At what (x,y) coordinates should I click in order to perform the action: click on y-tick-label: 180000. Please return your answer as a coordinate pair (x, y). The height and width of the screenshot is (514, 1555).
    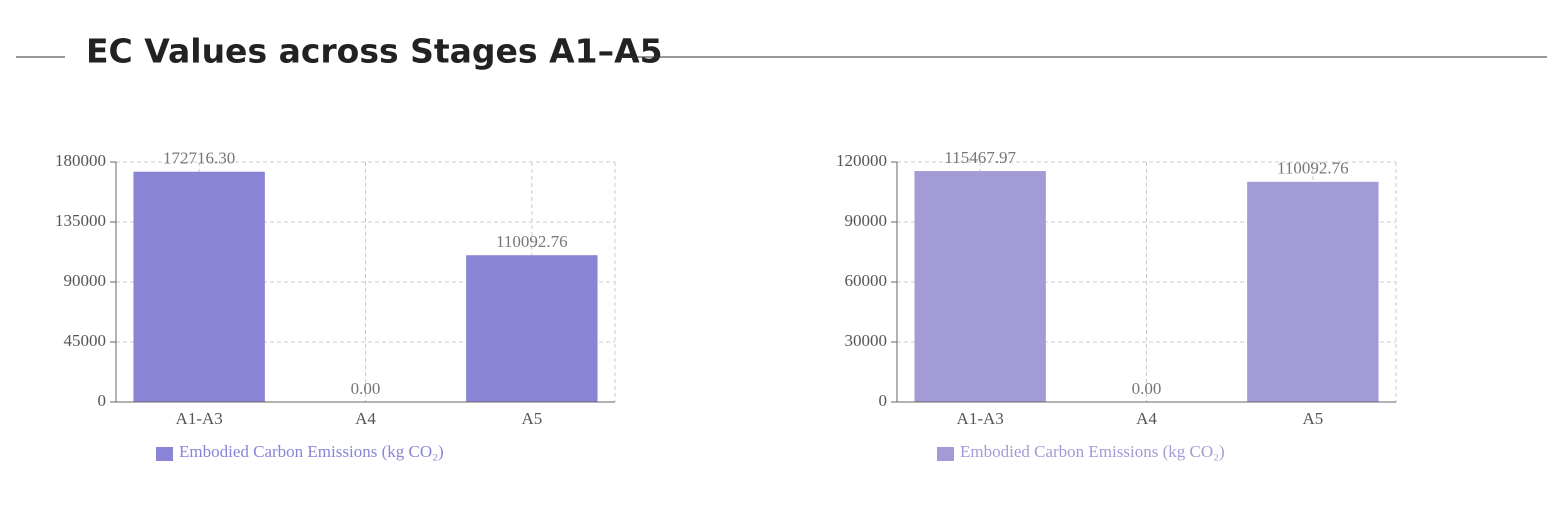
    Looking at the image, I should click on (80, 160).